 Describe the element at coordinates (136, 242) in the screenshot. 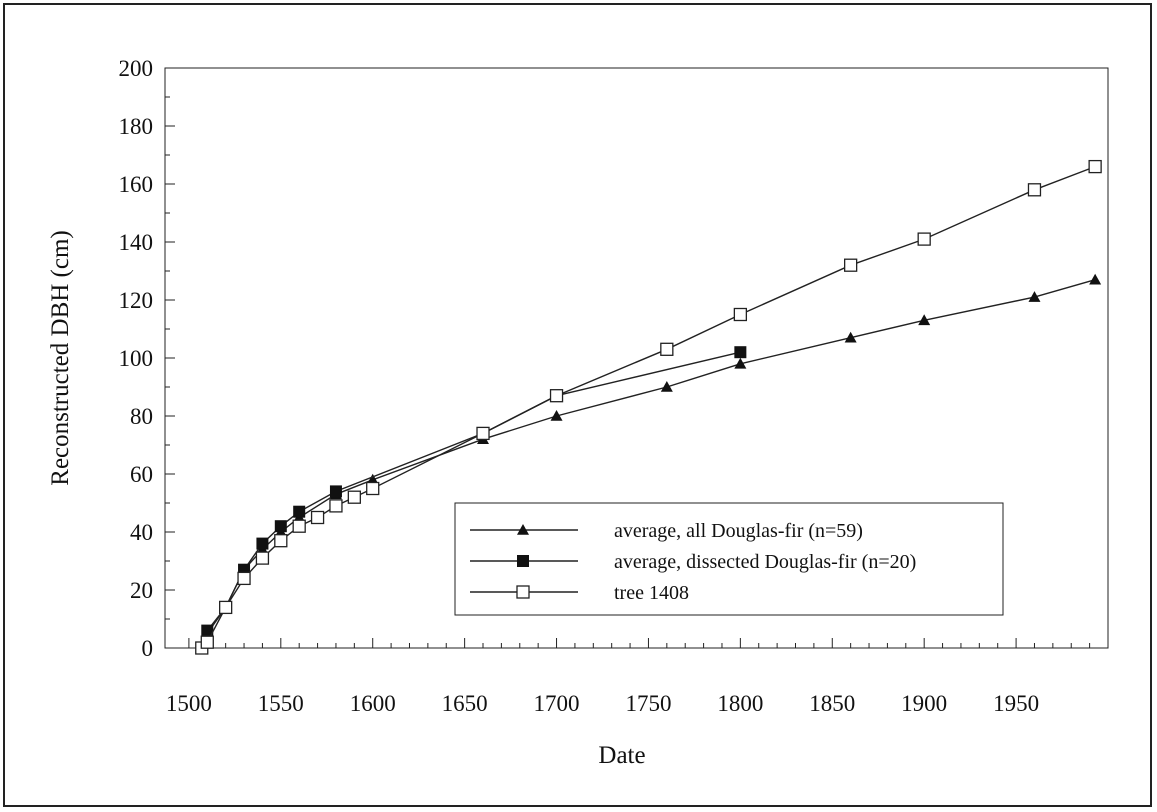

I see `y-tick-label: 140` at that location.